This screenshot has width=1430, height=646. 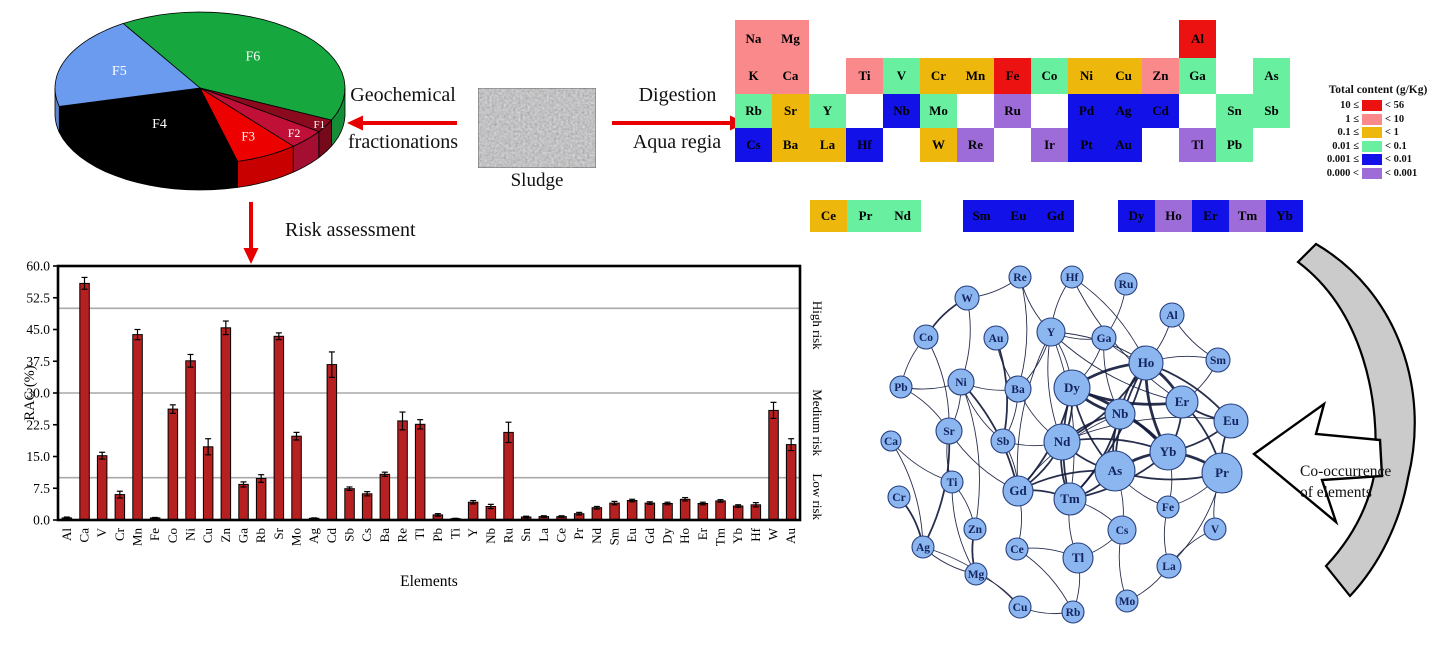 I want to click on legend-upper-bound: < 0.001, so click(x=1401, y=173).